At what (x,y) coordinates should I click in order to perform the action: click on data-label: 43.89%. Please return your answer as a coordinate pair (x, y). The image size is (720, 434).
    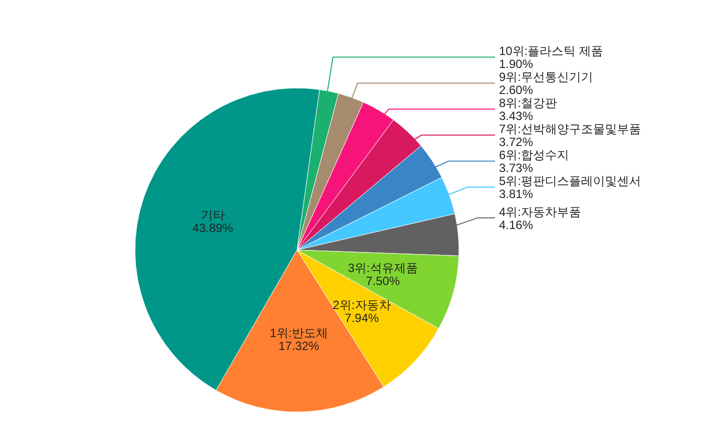
    Looking at the image, I should click on (213, 227).